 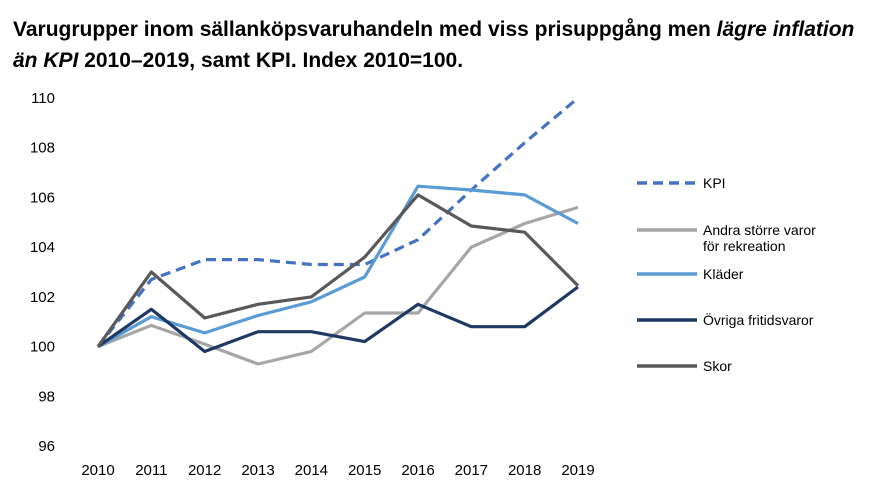 What do you see at coordinates (43, 98) in the screenshot?
I see `y-tick-label-110: 110` at bounding box center [43, 98].